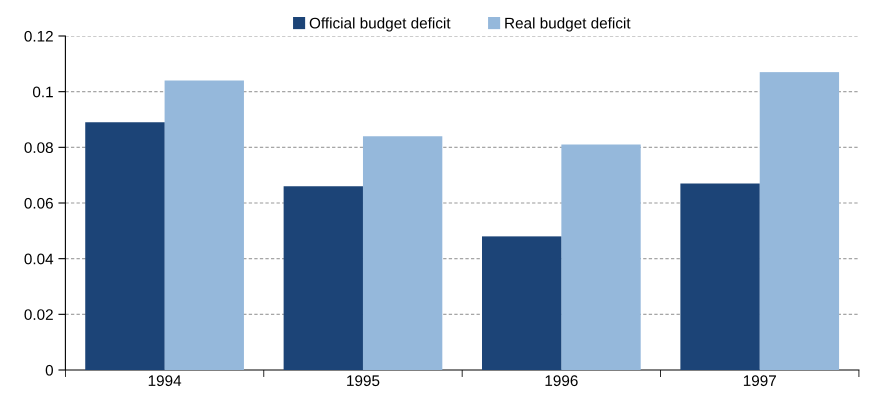 The width and height of the screenshot is (872, 400). I want to click on x-tick-label: 1995, so click(363, 380).